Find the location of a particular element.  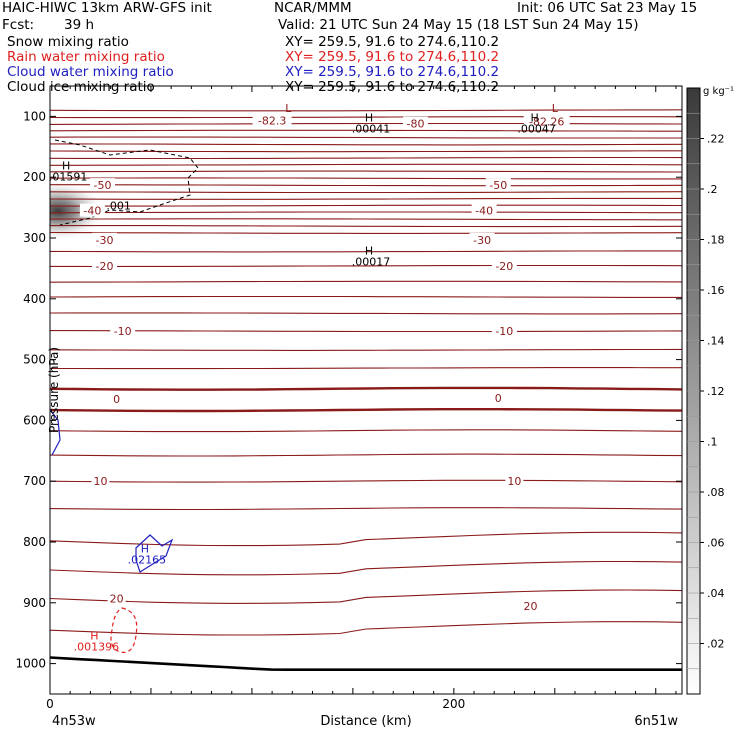

colorbar-tick-label: .02 is located at coordinates (716, 644).